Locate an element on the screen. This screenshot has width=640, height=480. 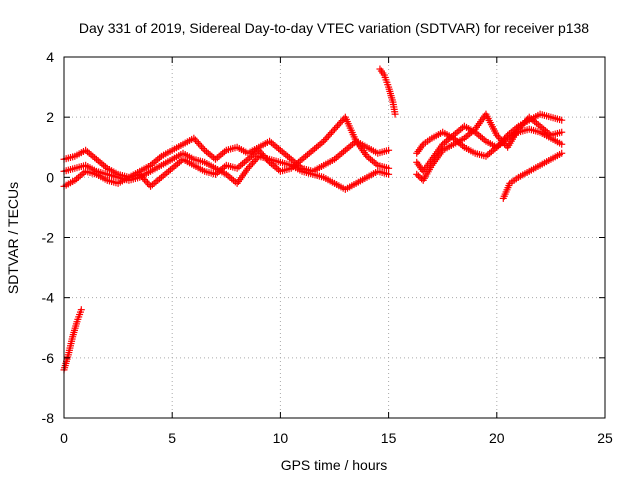
x-tick-label: 5 is located at coordinates (172, 438).